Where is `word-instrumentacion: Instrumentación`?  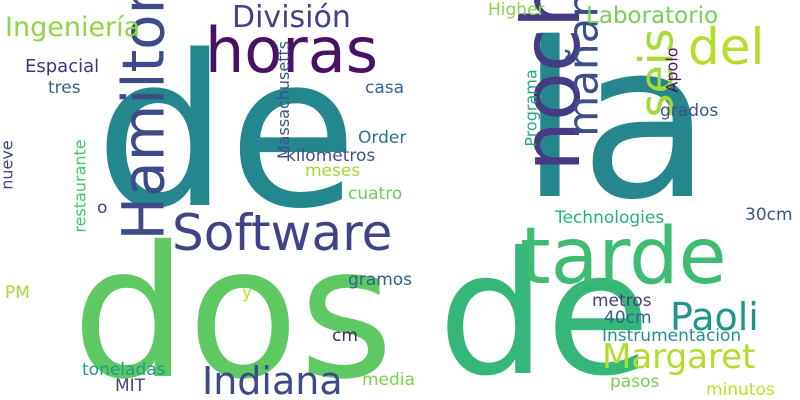 word-instrumentacion: Instrumentación is located at coordinates (672, 336).